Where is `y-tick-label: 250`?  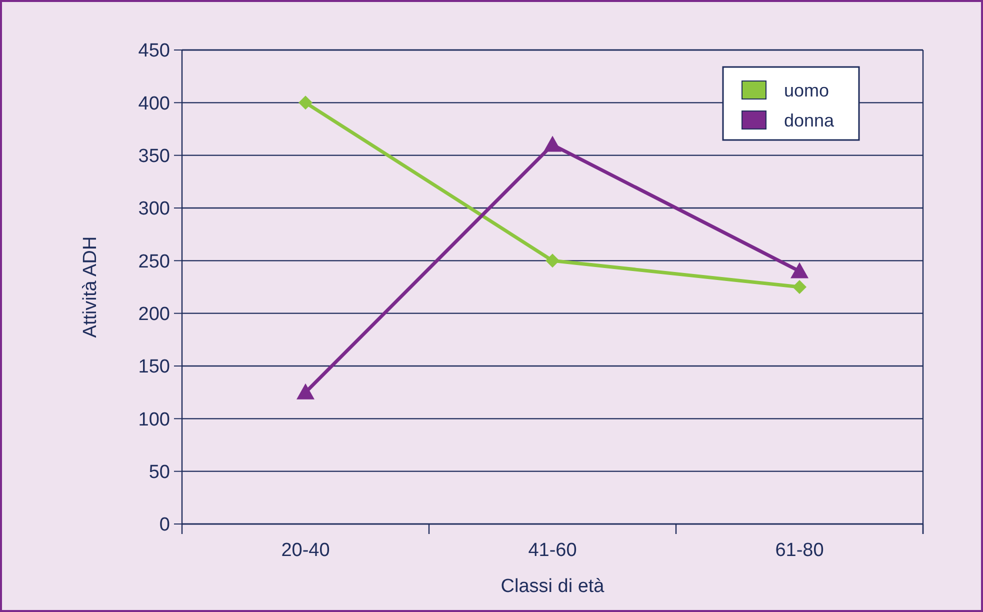
y-tick-label: 250 is located at coordinates (154, 261).